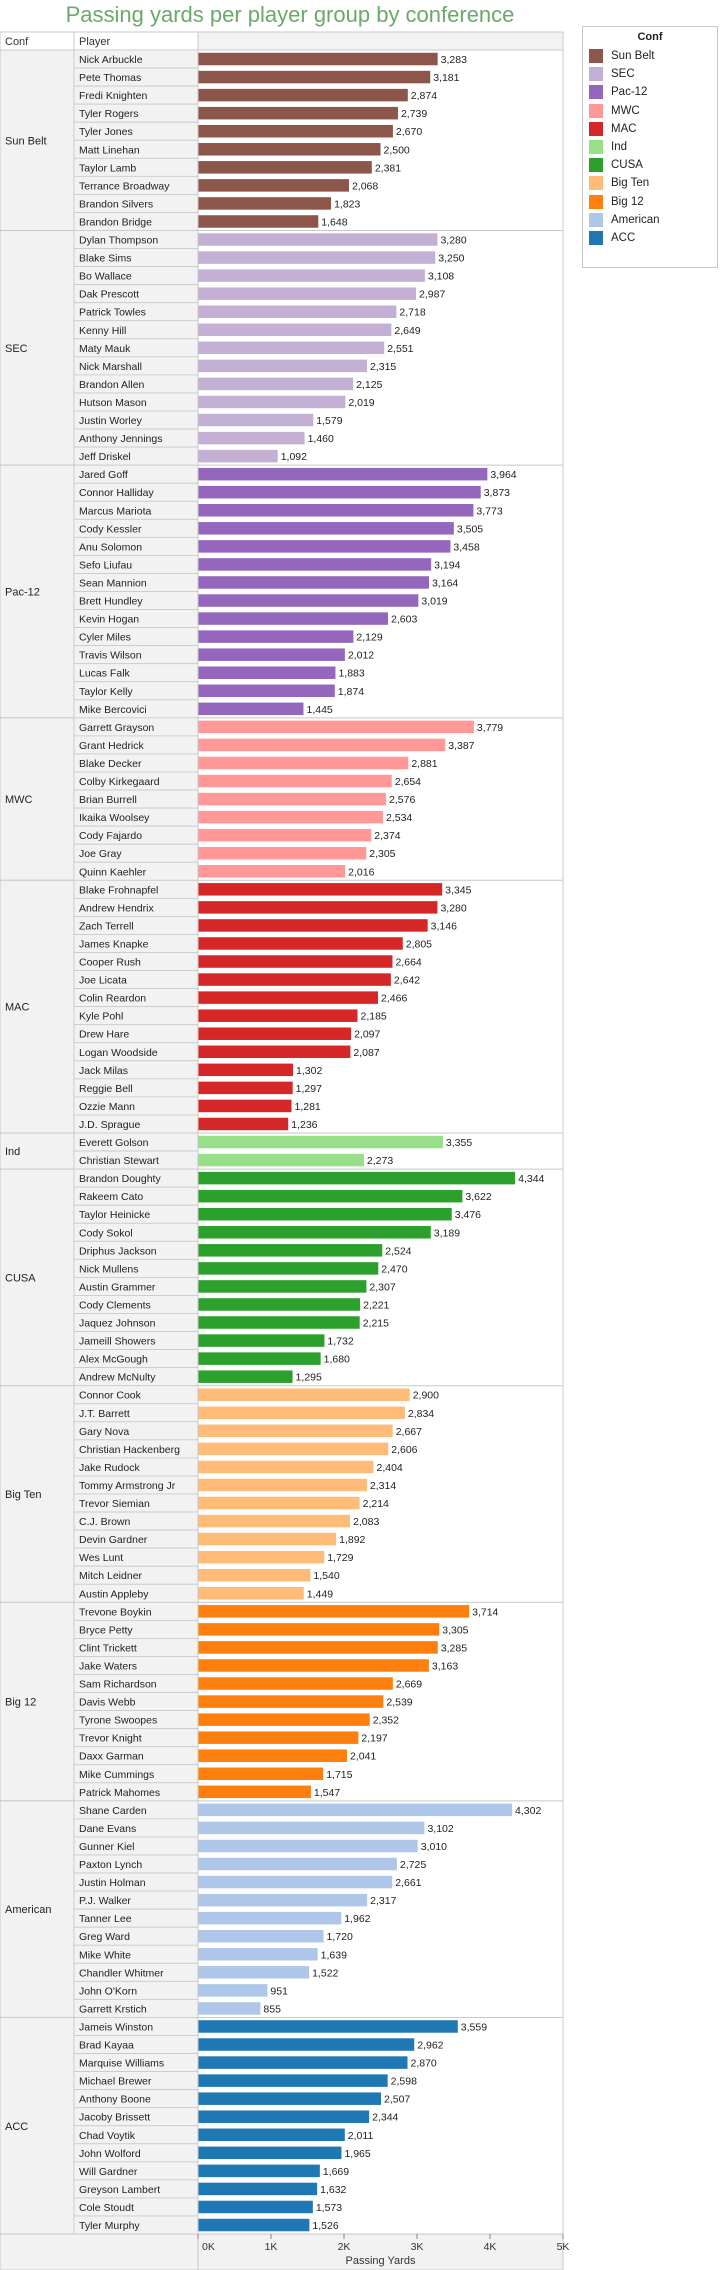 The height and width of the screenshot is (2270, 722). Describe the element at coordinates (118, 1685) in the screenshot. I see `player-label: Sam Richardson` at that location.